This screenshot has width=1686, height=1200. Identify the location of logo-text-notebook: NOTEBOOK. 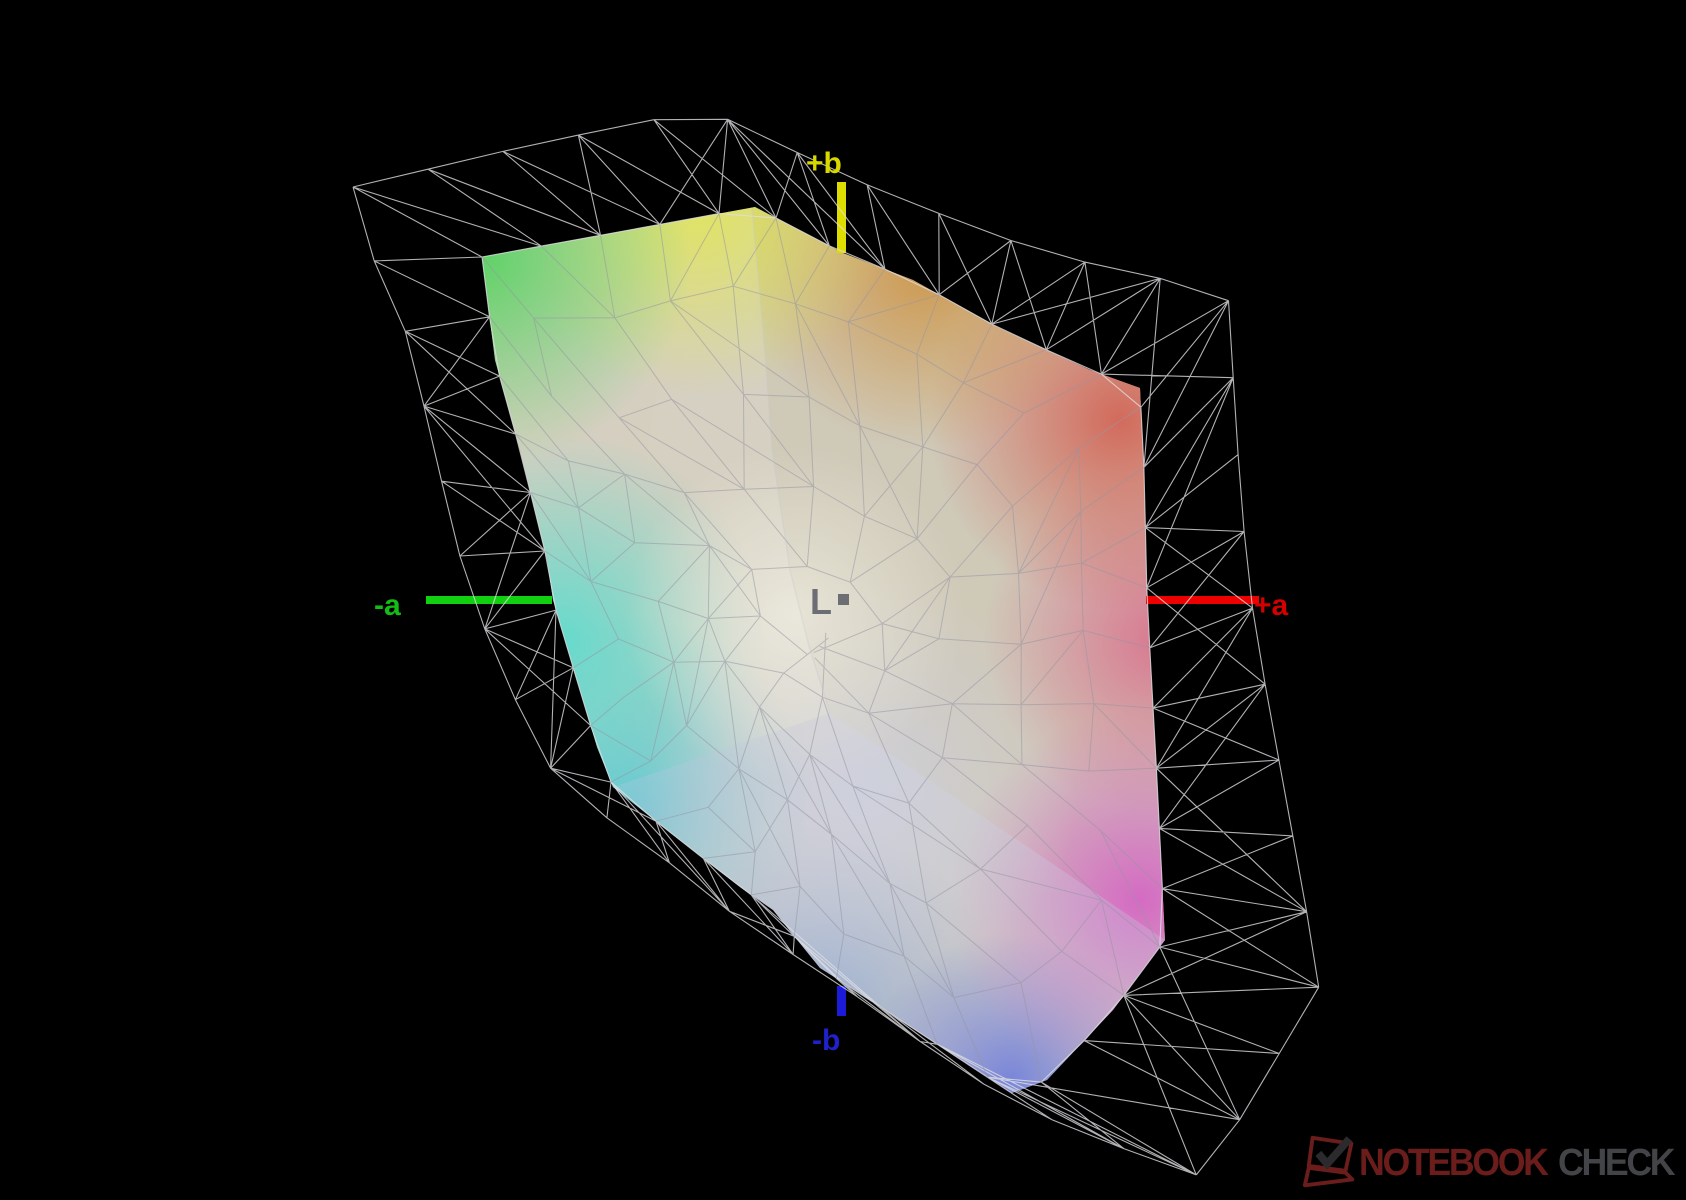
(1453, 1163).